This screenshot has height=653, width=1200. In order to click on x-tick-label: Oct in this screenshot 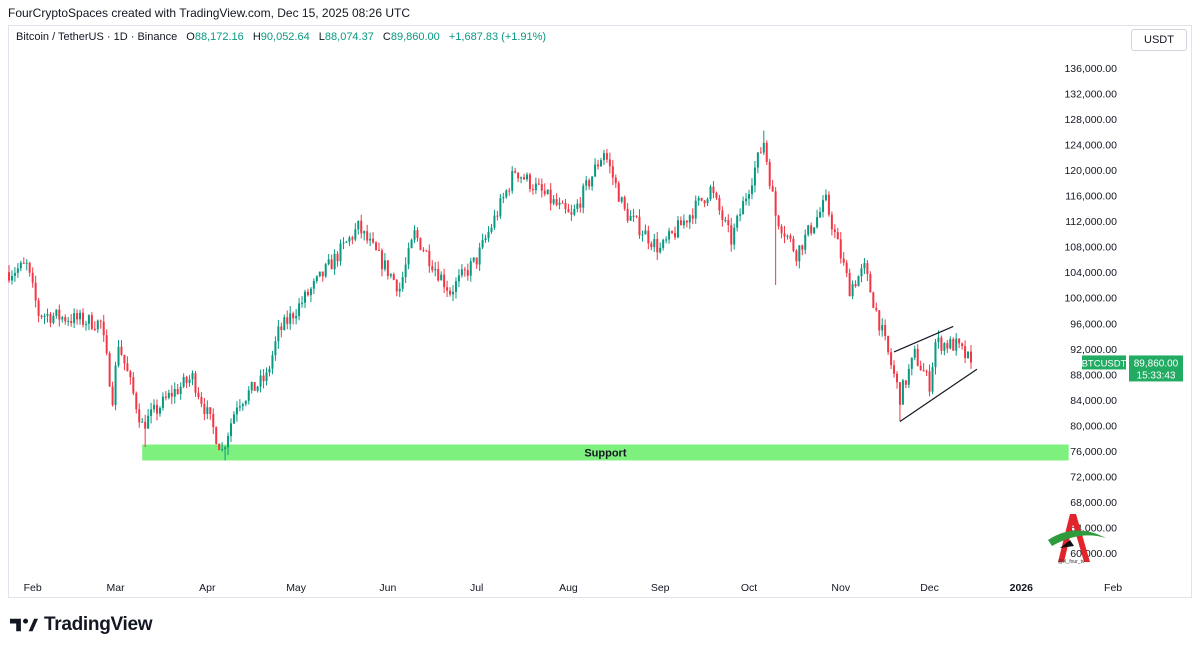, I will do `click(749, 588)`.